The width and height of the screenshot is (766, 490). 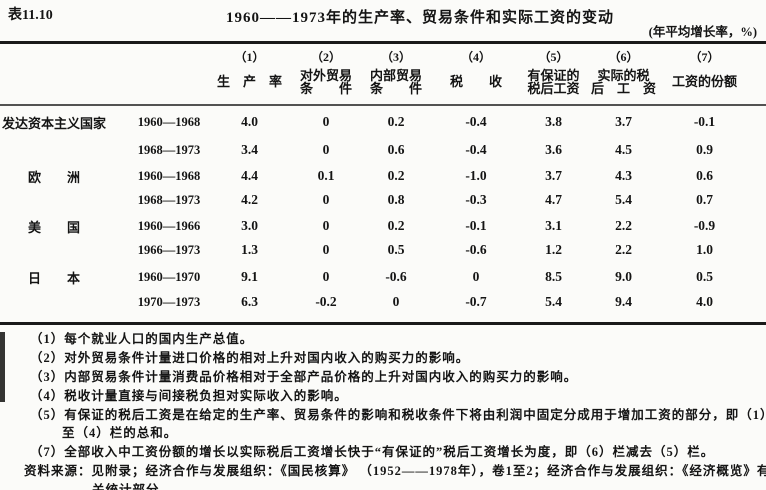 What do you see at coordinates (383, 105) in the screenshot?
I see `rule-header-bottom` at bounding box center [383, 105].